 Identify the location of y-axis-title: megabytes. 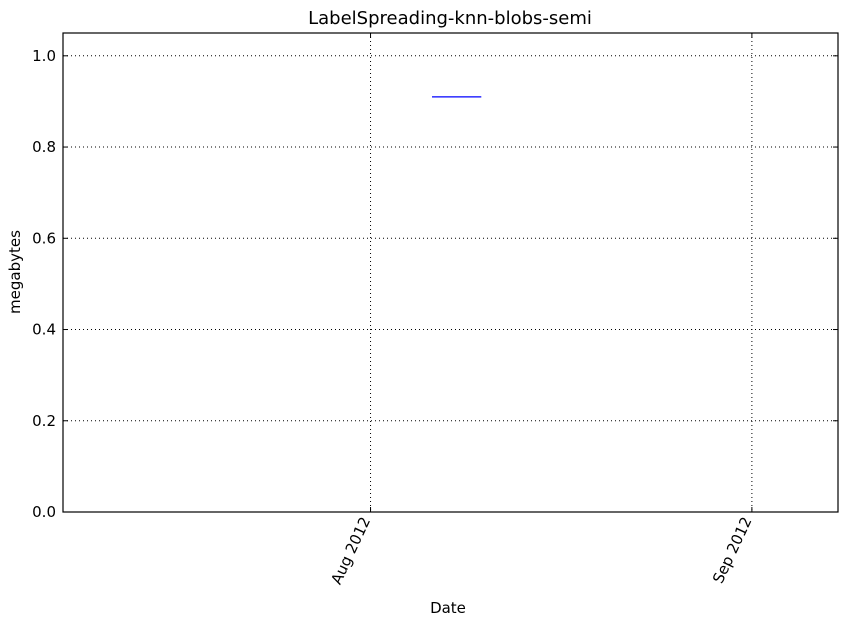
(15, 272).